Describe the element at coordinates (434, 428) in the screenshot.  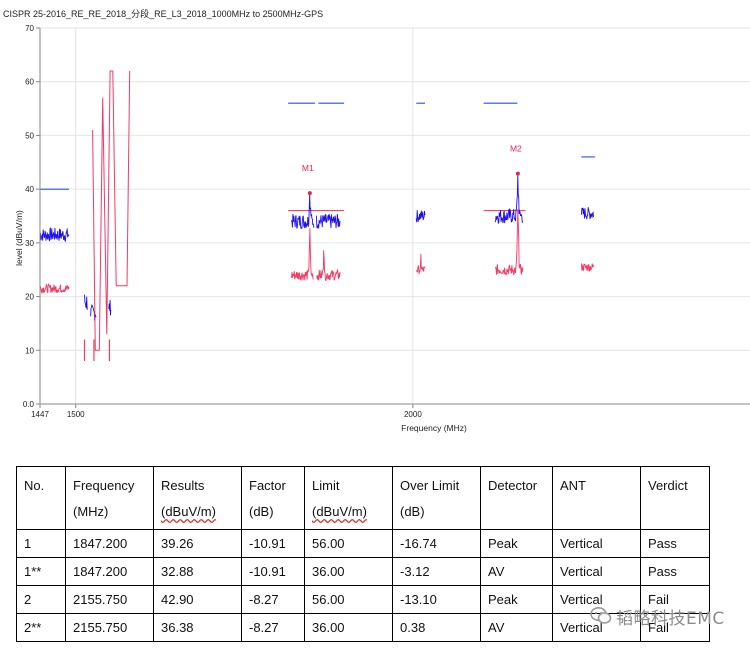
I see `x-axis-label: Frequency (MHz)` at that location.